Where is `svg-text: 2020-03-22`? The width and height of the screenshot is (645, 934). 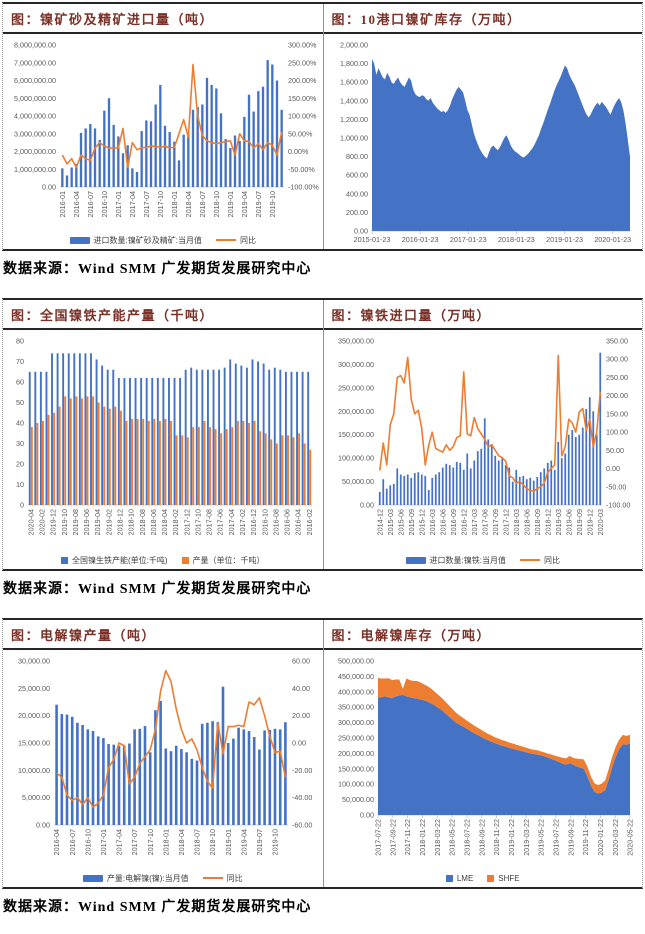 svg-text: 2020-03-22 is located at coordinates (615, 837).